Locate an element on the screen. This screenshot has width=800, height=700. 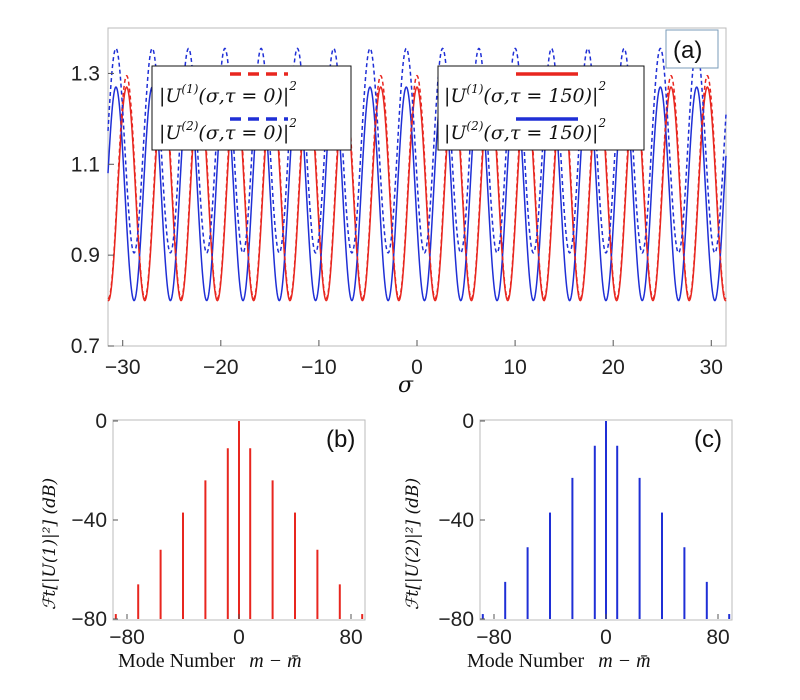
legend-left-2-sup: (2) is located at coordinates (189, 126).